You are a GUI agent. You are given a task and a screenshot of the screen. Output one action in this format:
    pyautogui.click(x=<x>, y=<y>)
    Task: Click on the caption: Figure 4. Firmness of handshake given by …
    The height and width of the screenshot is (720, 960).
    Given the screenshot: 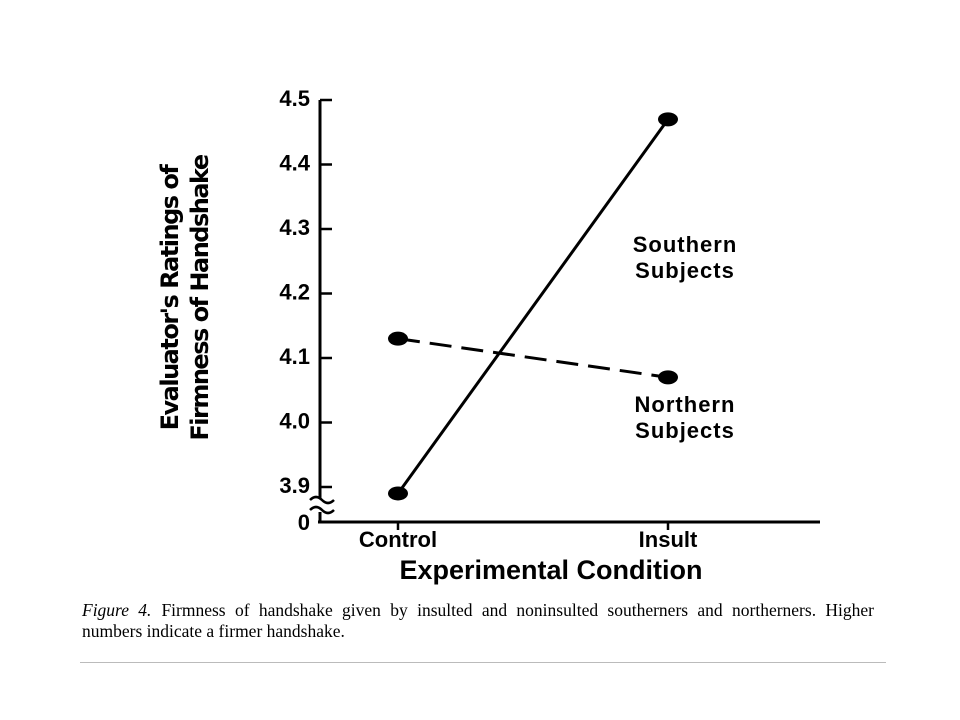 What is the action you would take?
    pyautogui.click(x=478, y=621)
    